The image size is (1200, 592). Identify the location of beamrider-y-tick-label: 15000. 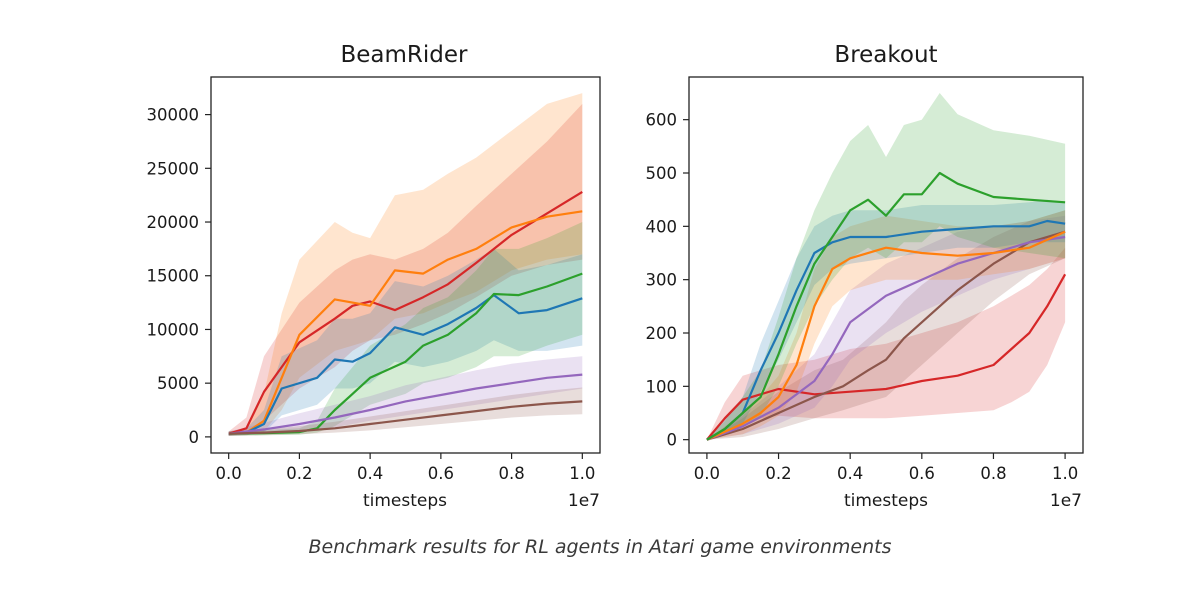
(173, 276).